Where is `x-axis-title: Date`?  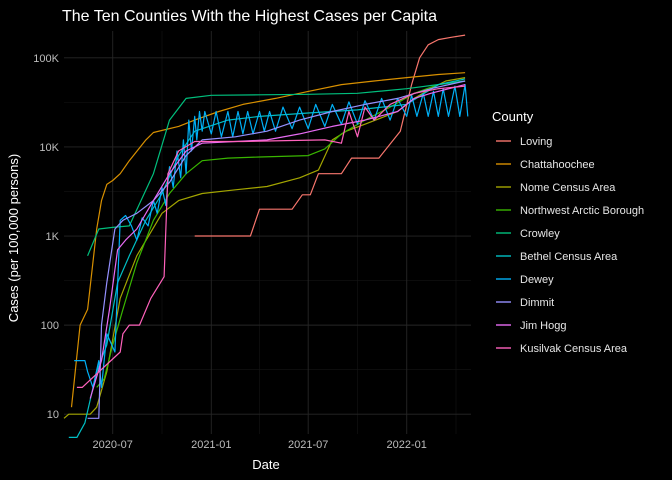
x-axis-title: Date is located at coordinates (265, 464).